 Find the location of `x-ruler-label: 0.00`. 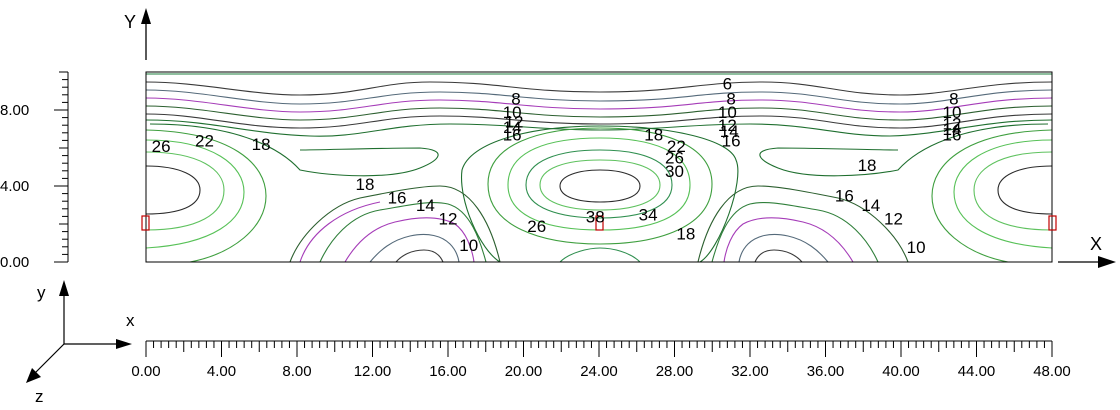

x-ruler-label: 0.00 is located at coordinates (145, 371).